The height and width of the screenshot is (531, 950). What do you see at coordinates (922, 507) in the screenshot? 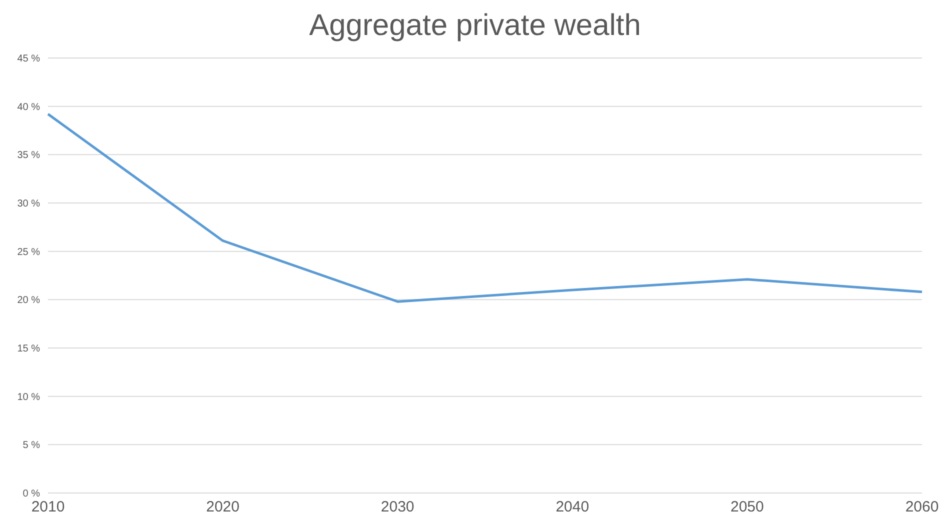
I see `x-tick-label: 2060` at bounding box center [922, 507].